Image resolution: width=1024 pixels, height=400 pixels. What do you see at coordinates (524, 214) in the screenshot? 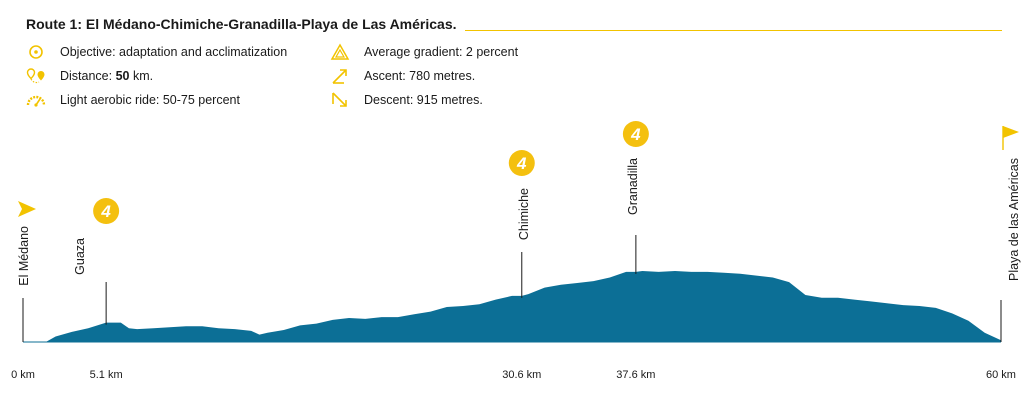
I see `waypoint-label-chimiche: Chimiche` at bounding box center [524, 214].